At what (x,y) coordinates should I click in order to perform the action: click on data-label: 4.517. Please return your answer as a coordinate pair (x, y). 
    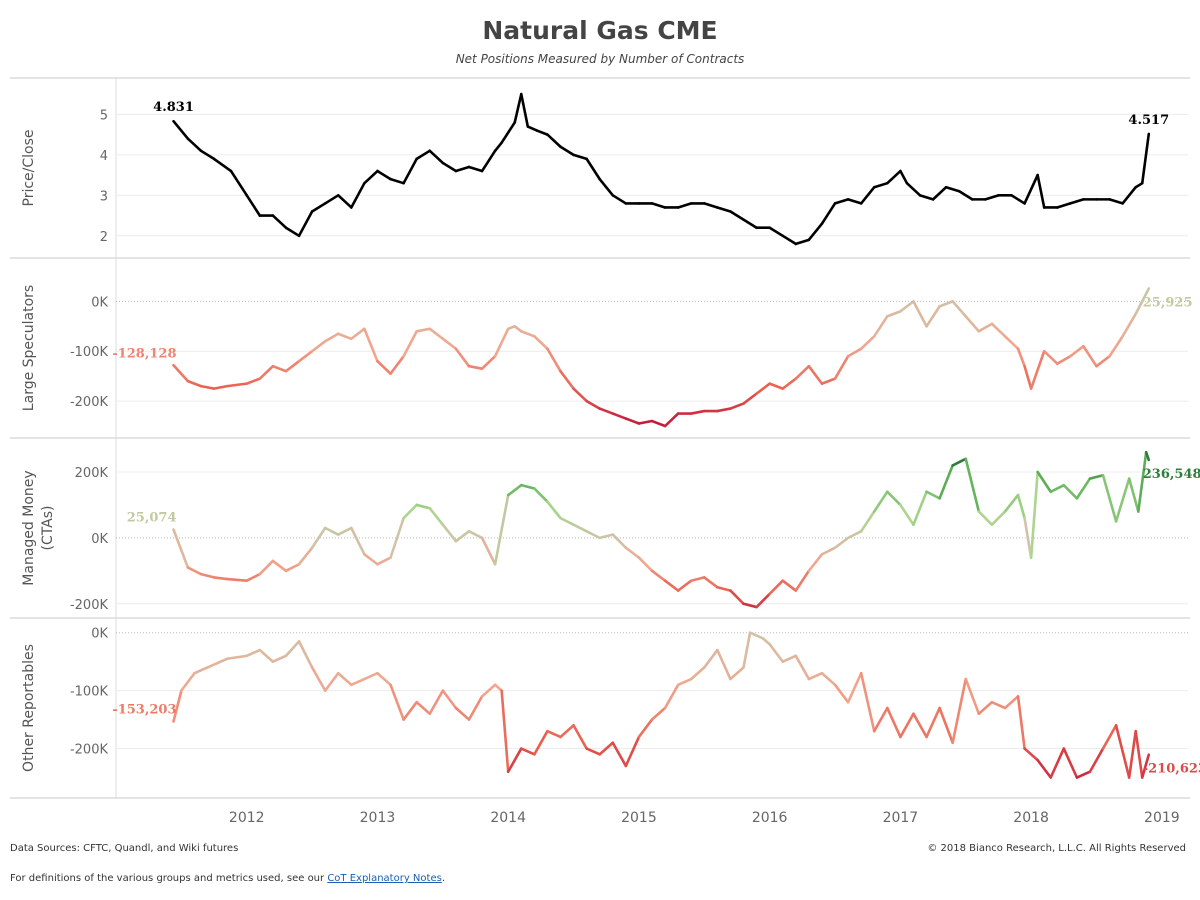
    Looking at the image, I should click on (1148, 120).